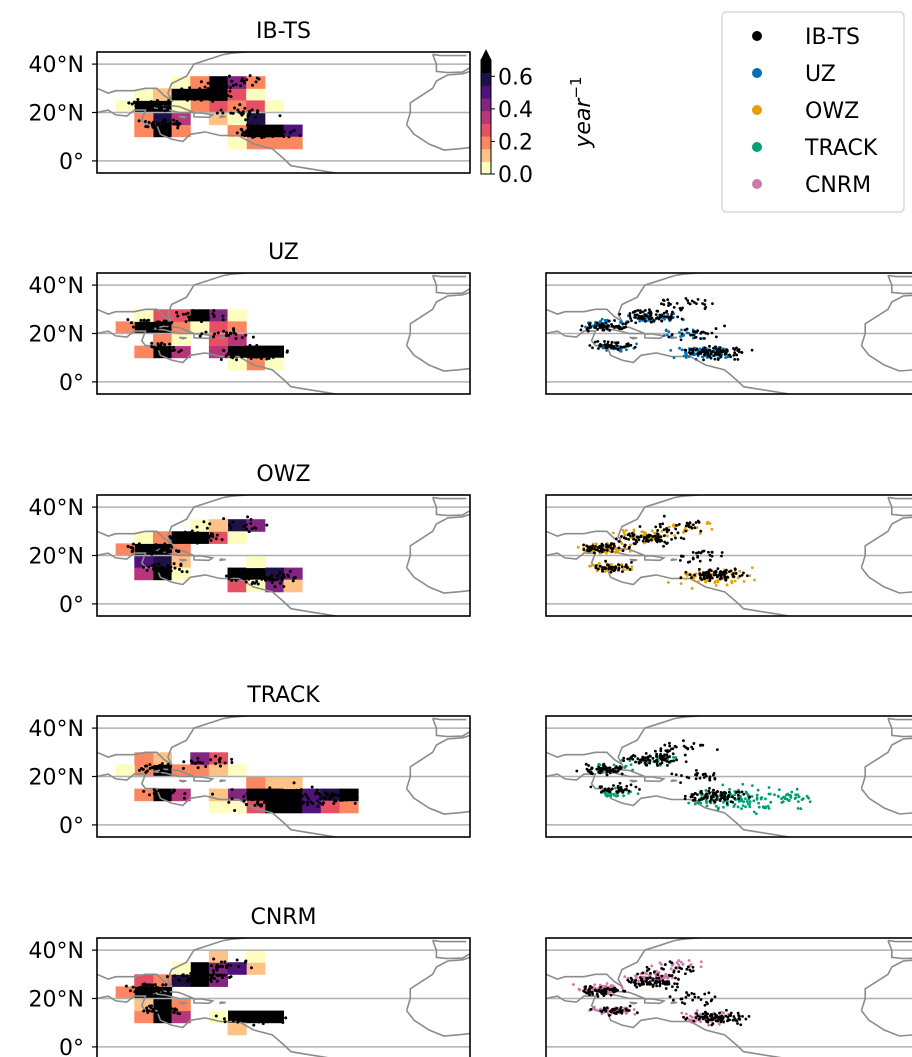 This screenshot has height=1057, width=912. What do you see at coordinates (486, 55) in the screenshot?
I see `colorbar-extend-arrow` at bounding box center [486, 55].